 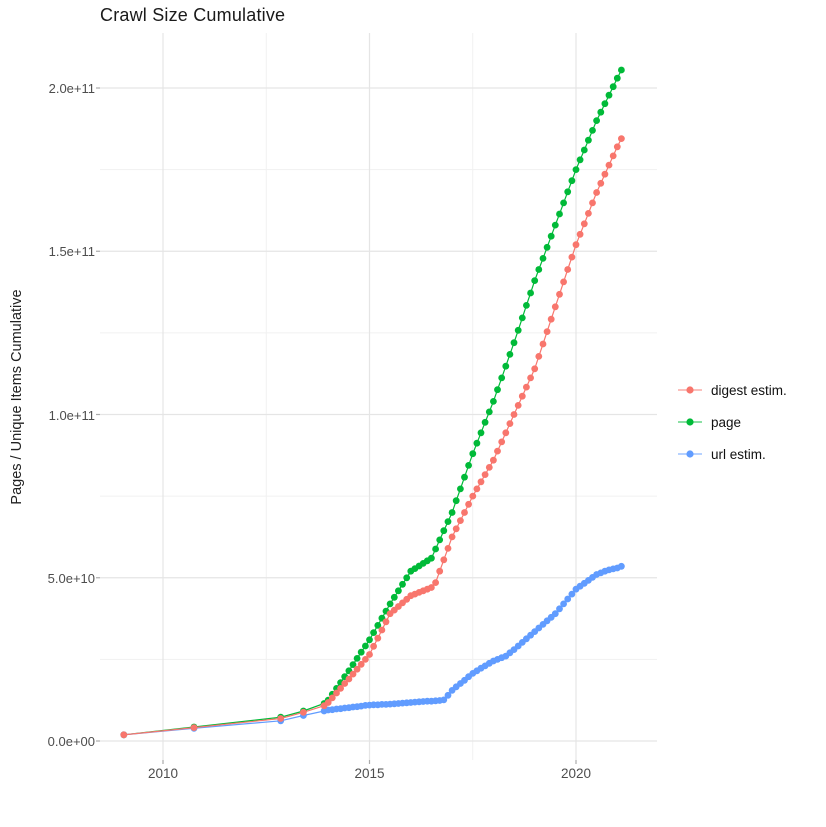 What do you see at coordinates (71, 88) in the screenshot?
I see `y-tick-label: 2.0e+11` at bounding box center [71, 88].